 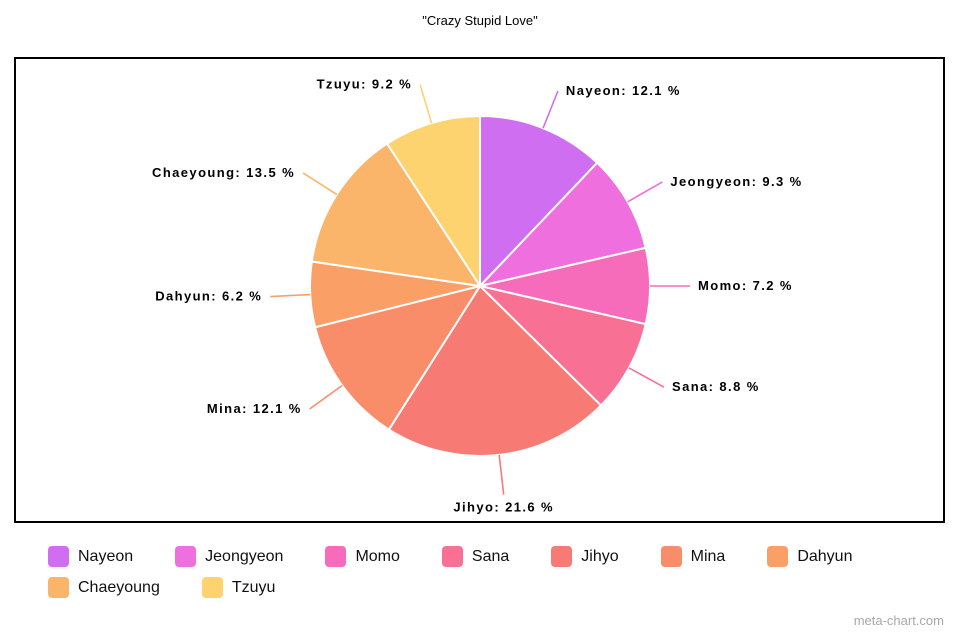 What do you see at coordinates (377, 556) in the screenshot?
I see `legend-label-momo: Momo` at bounding box center [377, 556].